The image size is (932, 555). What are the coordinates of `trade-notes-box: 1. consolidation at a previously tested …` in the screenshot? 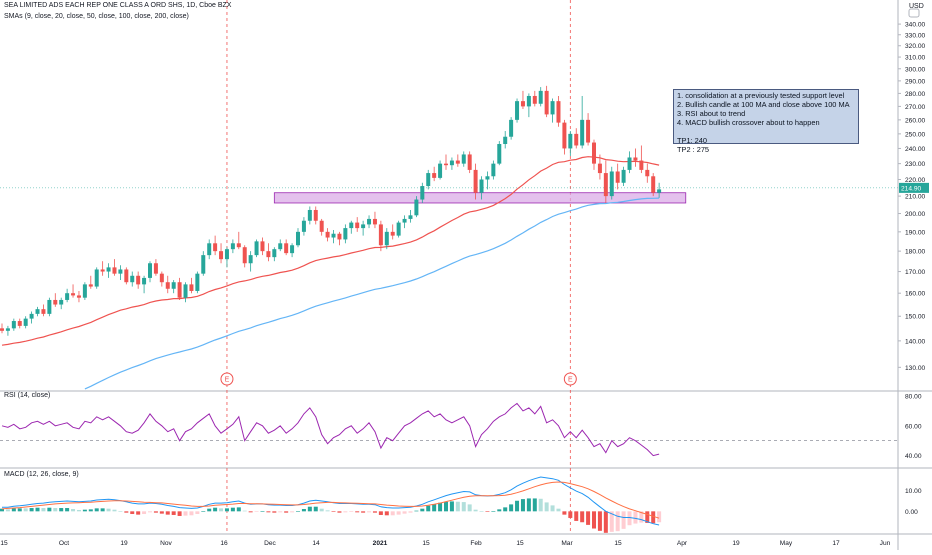 It's located at (766, 121).